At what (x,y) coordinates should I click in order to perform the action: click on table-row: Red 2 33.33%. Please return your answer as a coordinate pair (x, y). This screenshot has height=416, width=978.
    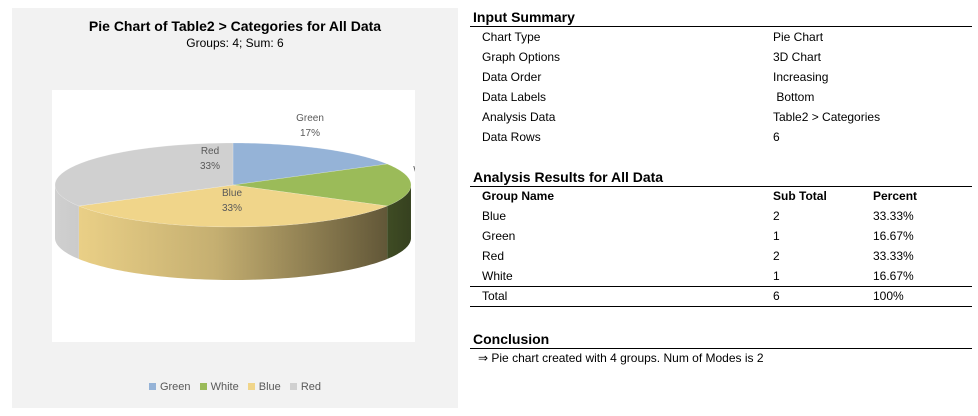
    Looking at the image, I should click on (721, 256).